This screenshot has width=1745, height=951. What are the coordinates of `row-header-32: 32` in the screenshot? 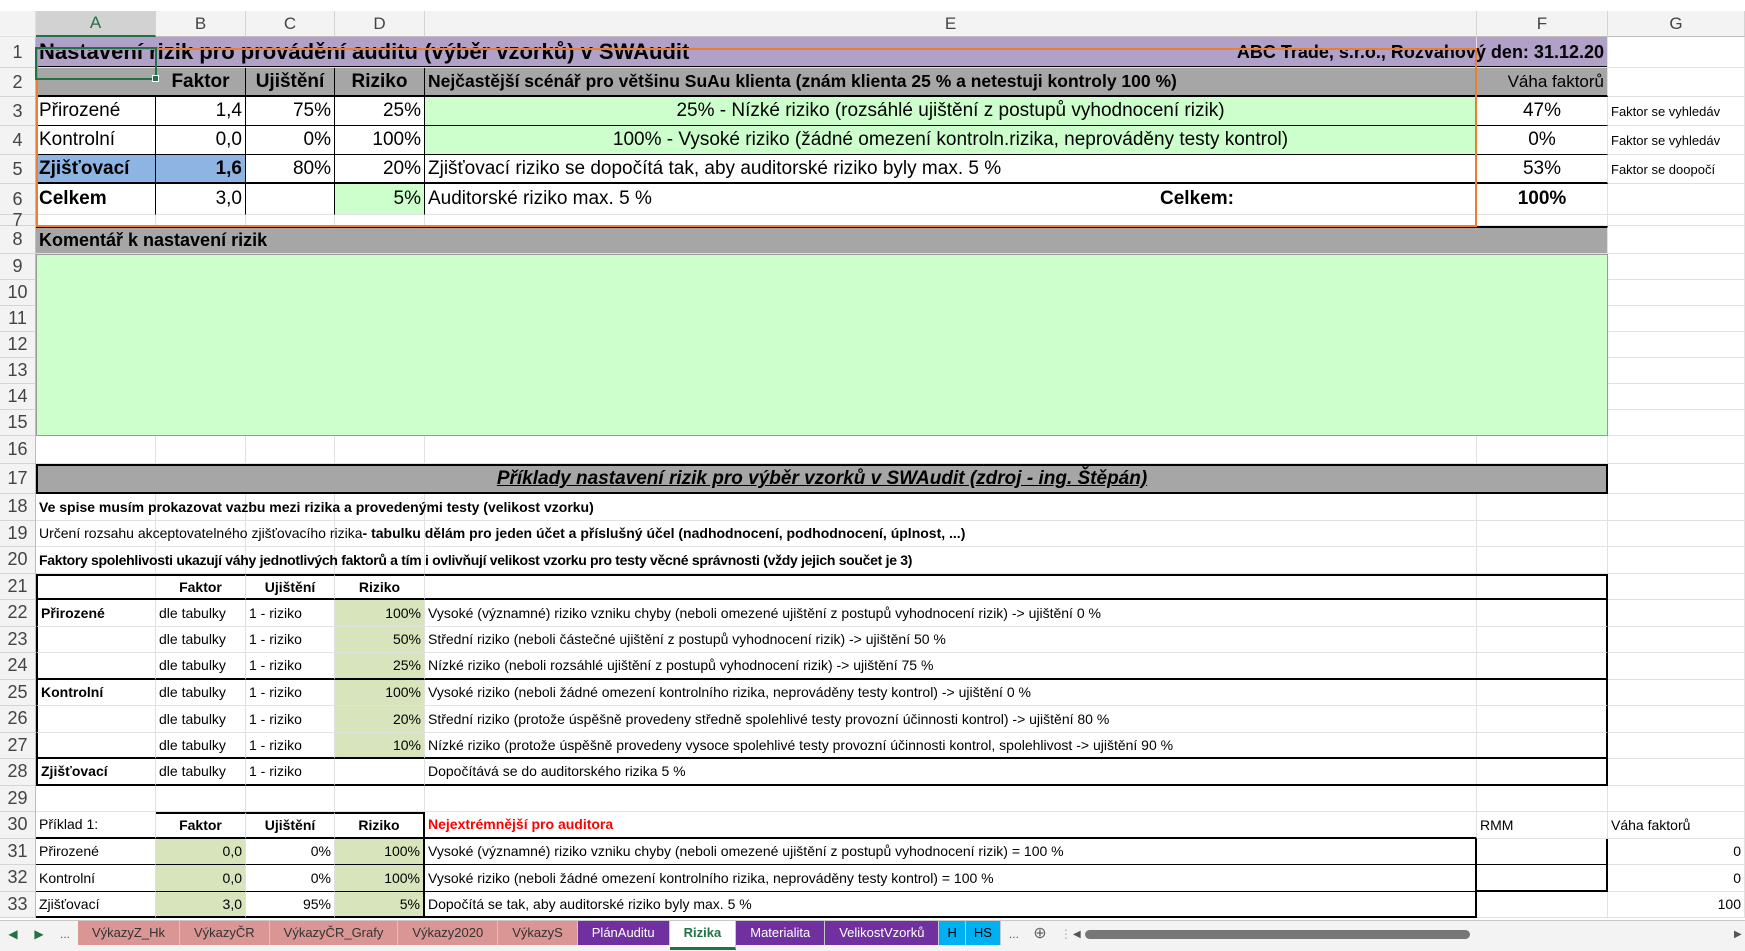 It's located at (18, 878).